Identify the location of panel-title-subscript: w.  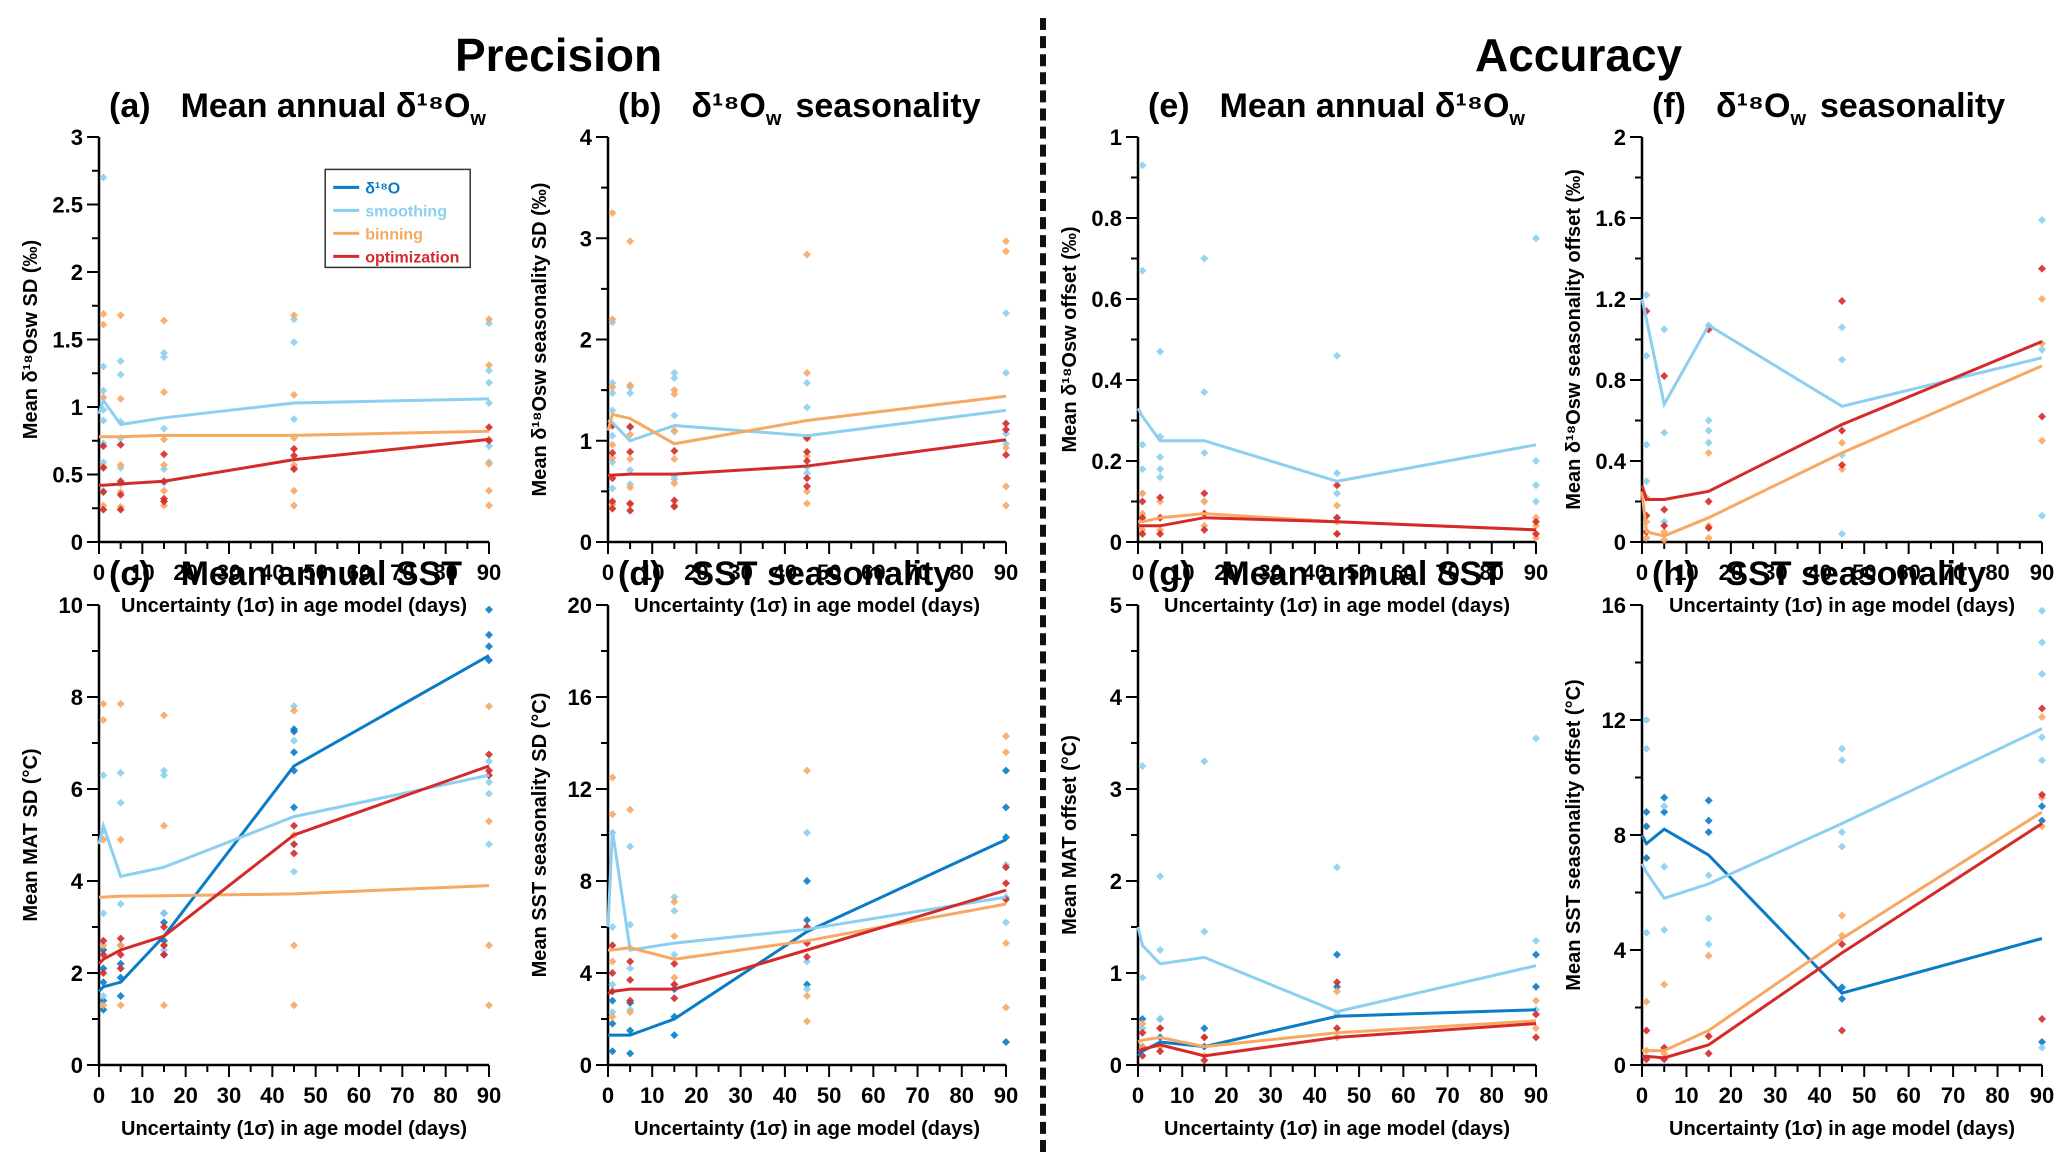
(773, 119).